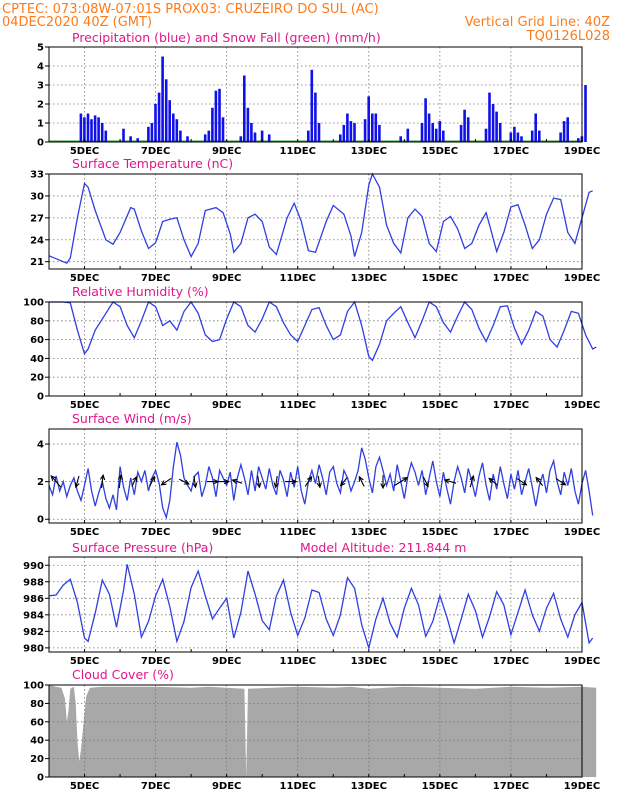 This screenshot has height=800, width=618. Describe the element at coordinates (511, 532) in the screenshot. I see `wind-xtick-label: 17DEC` at that location.